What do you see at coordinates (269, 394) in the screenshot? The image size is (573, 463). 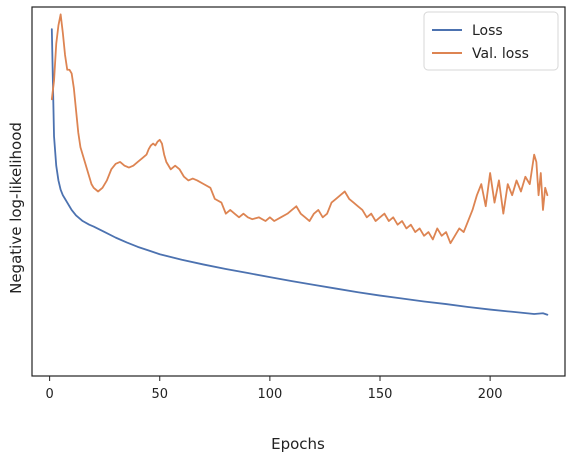 I see `x-tick-label: 100` at bounding box center [269, 394].